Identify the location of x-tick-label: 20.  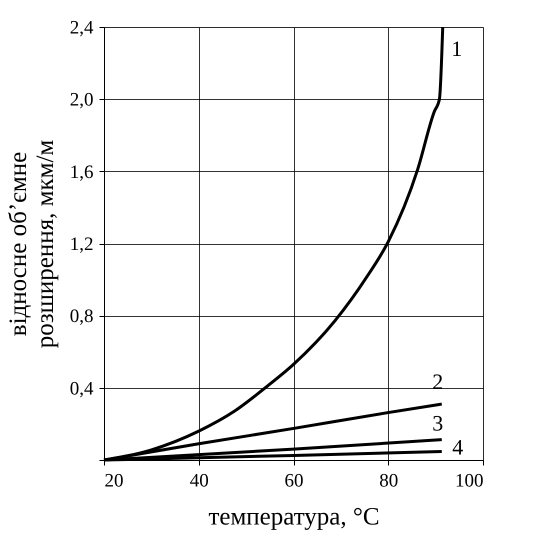
(114, 481).